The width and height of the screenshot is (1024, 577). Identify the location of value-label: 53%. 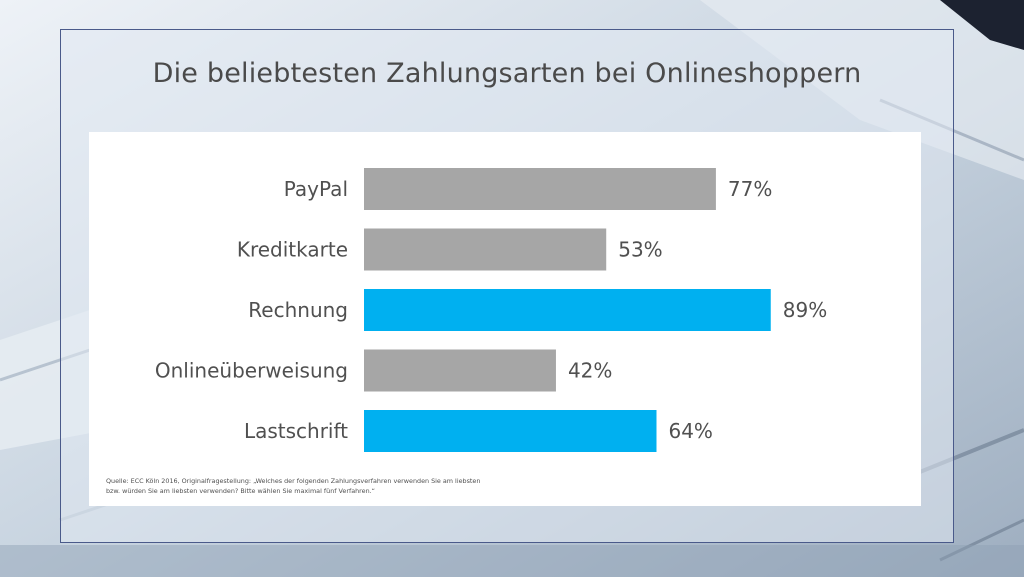
(640, 250).